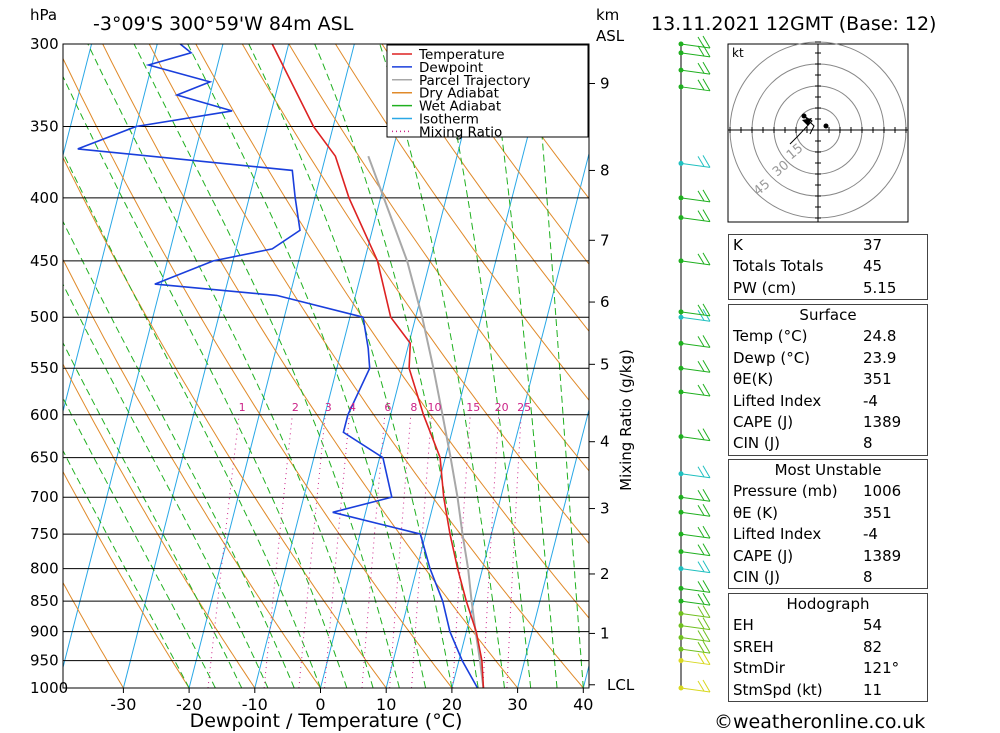  What do you see at coordinates (461, 55) in the screenshot?
I see `legend-entry: Temperature` at bounding box center [461, 55].